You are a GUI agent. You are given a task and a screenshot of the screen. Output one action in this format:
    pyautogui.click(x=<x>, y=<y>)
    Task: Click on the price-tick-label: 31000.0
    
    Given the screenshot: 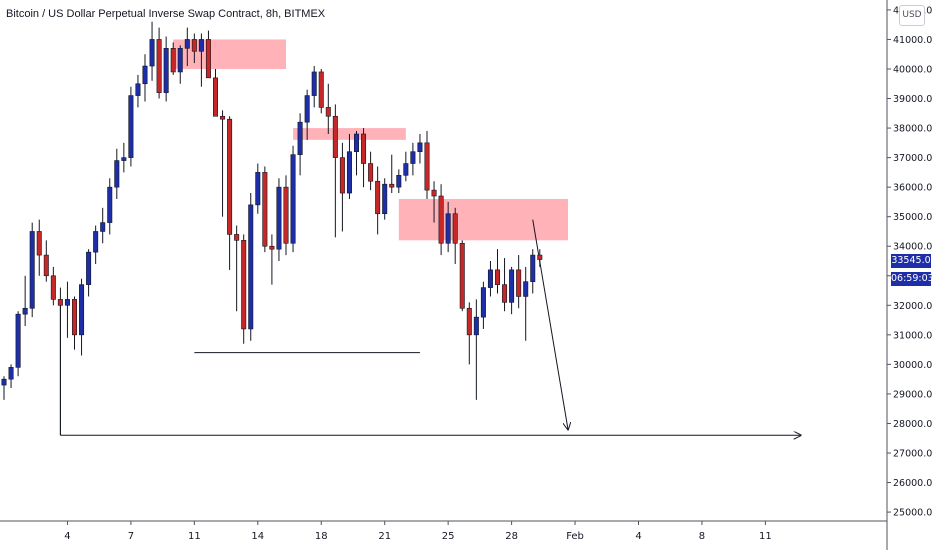 What is the action you would take?
    pyautogui.click(x=912, y=335)
    